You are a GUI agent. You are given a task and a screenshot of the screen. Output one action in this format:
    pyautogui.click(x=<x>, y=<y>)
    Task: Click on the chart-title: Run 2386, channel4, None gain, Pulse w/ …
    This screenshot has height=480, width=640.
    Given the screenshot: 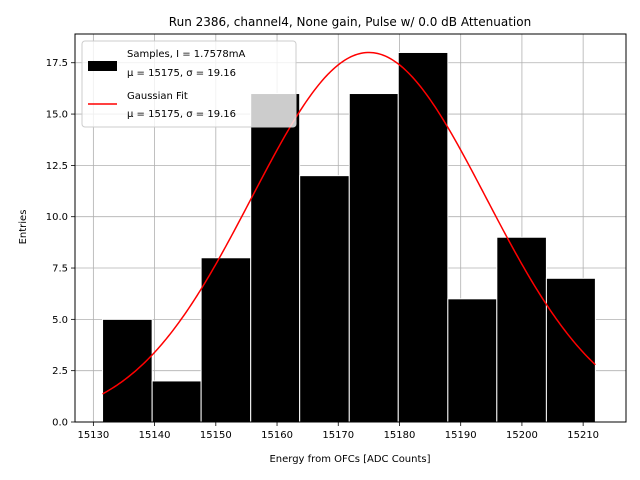 What is the action you would take?
    pyautogui.click(x=350, y=22)
    